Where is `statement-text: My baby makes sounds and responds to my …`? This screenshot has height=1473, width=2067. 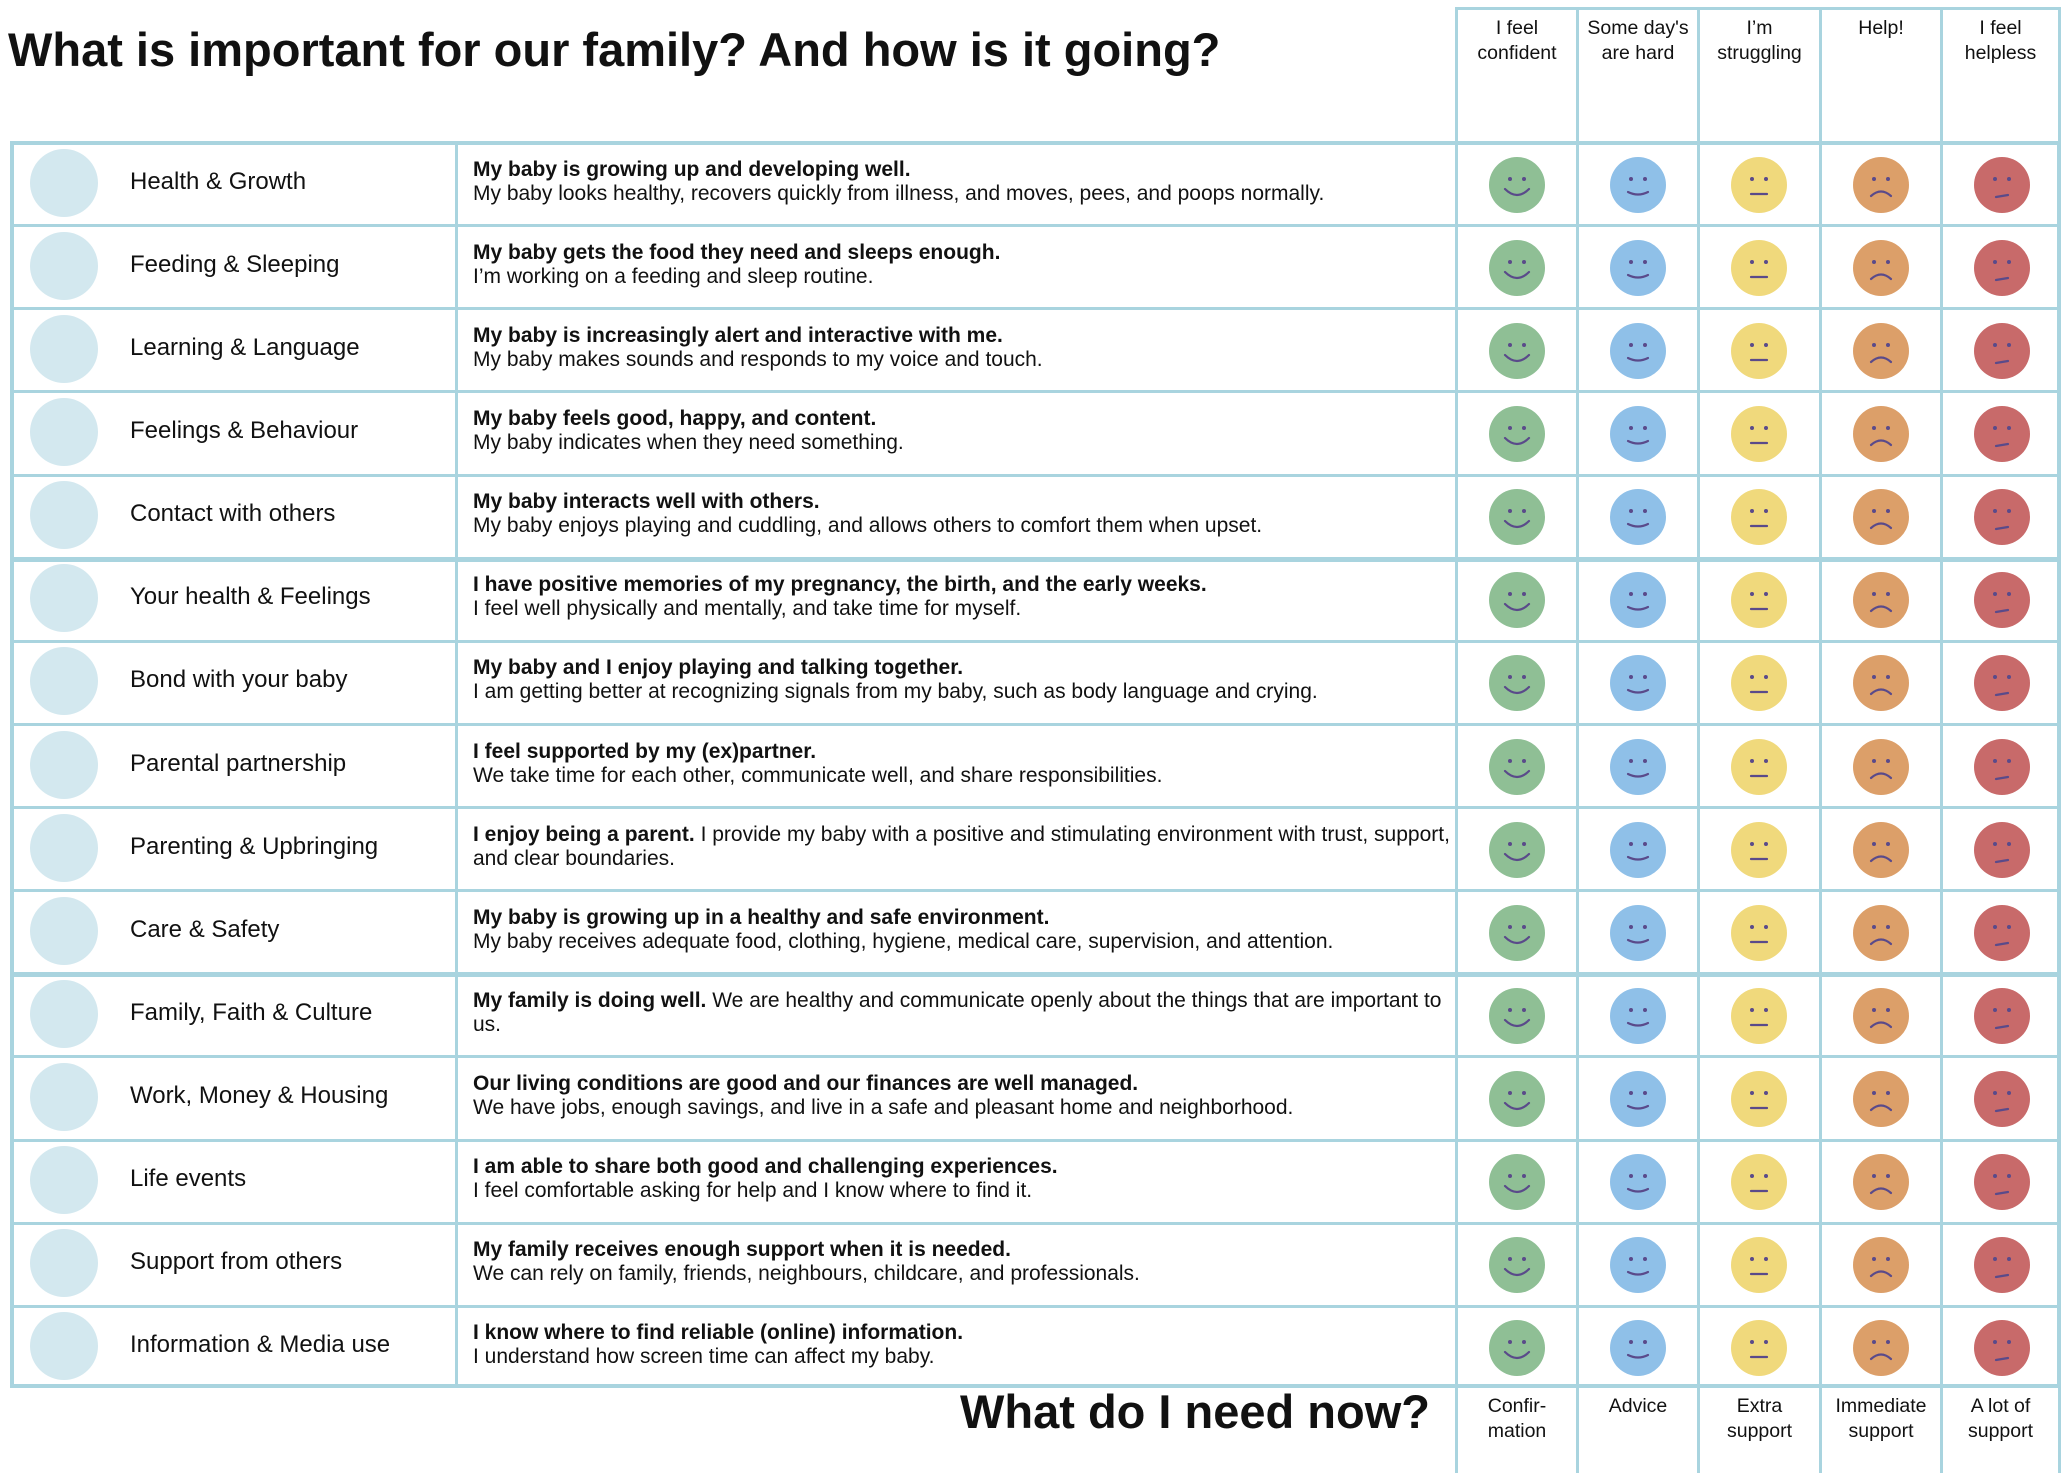
statement-text: My baby makes sounds and responds to my … is located at coordinates (758, 359).